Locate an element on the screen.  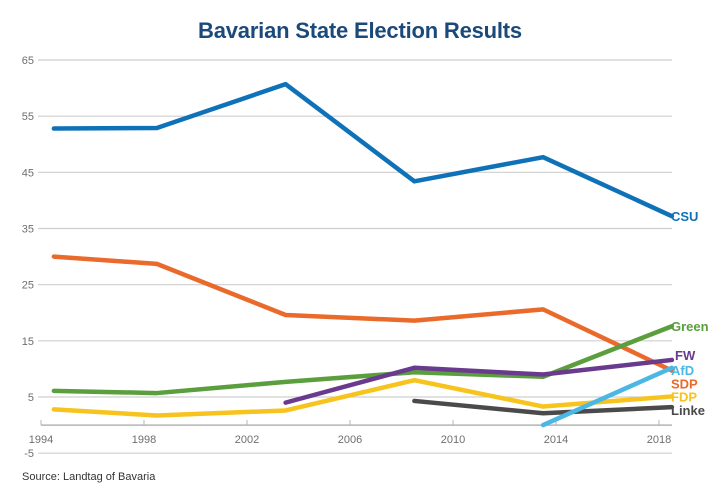
x-tick-label: 2006 is located at coordinates (350, 440).